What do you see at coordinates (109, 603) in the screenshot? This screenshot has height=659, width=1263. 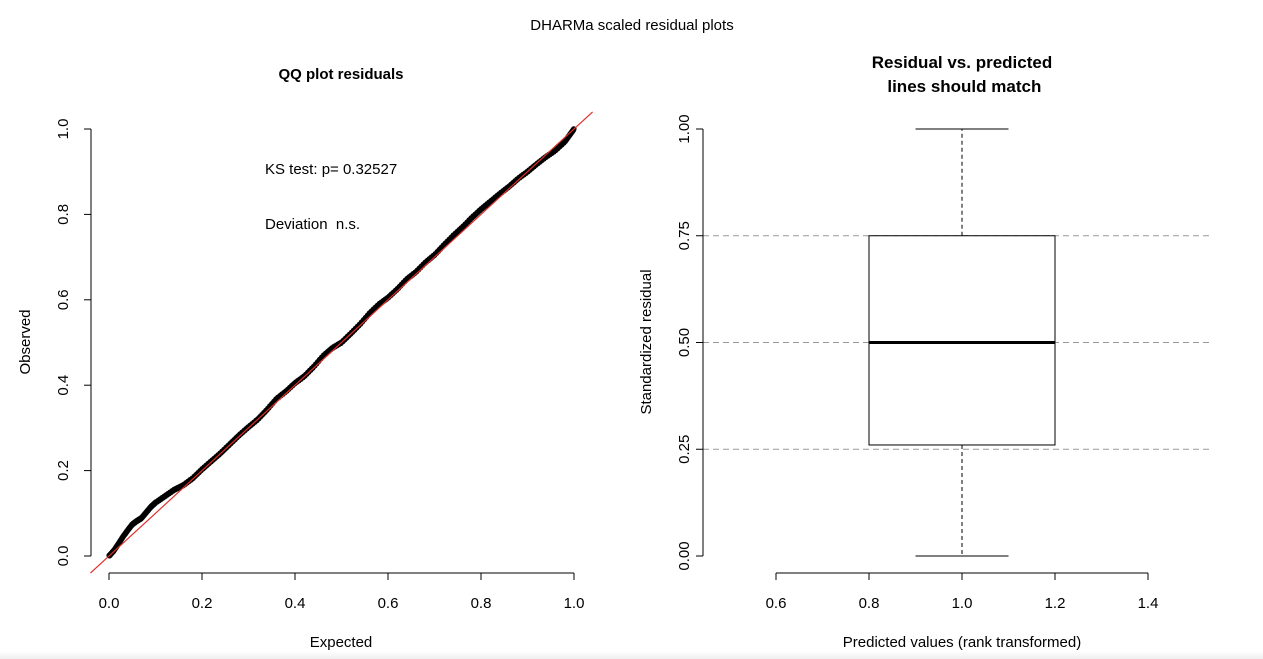 I see `qq-x-tick-label: 0.0` at bounding box center [109, 603].